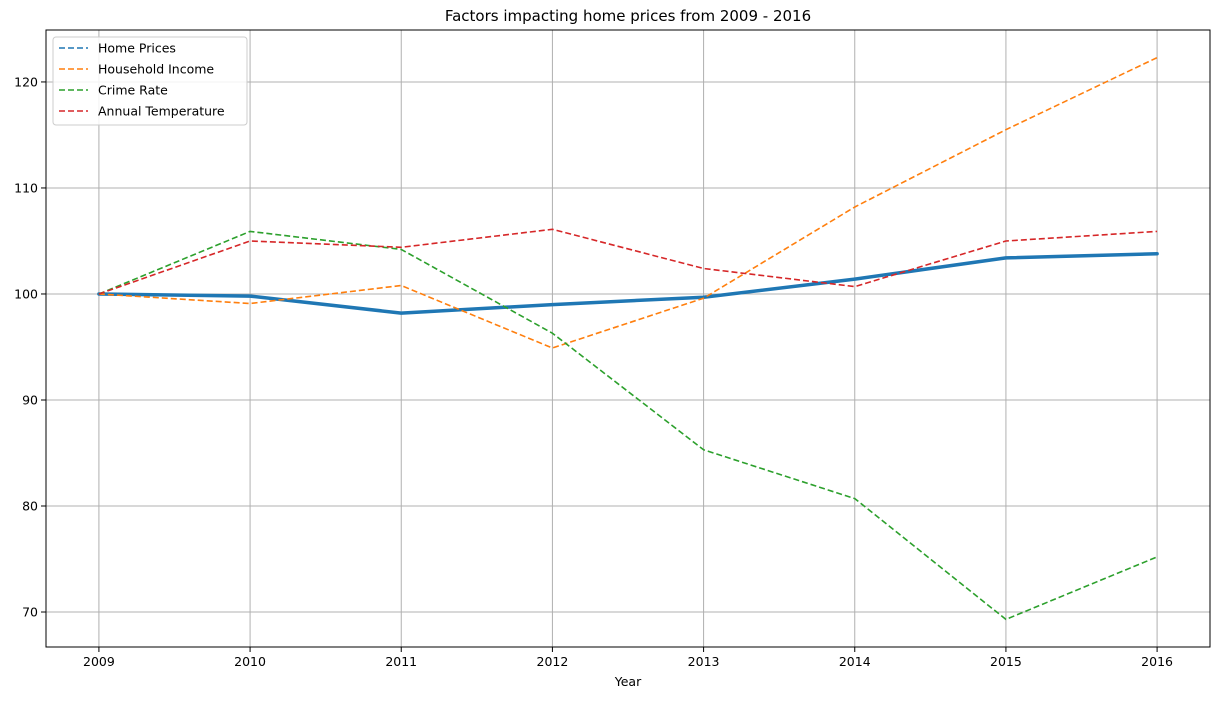 This screenshot has width=1222, height=703. I want to click on y-tick-label: 100, so click(26, 293).